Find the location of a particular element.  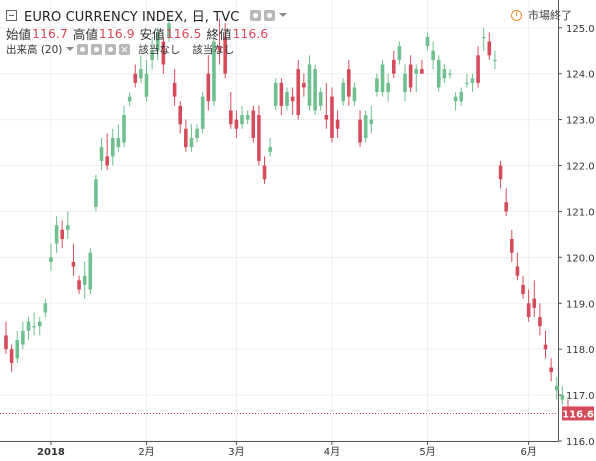

symbol-title: EURO CURRENCY INDEX, 日, TVC is located at coordinates (132, 17).